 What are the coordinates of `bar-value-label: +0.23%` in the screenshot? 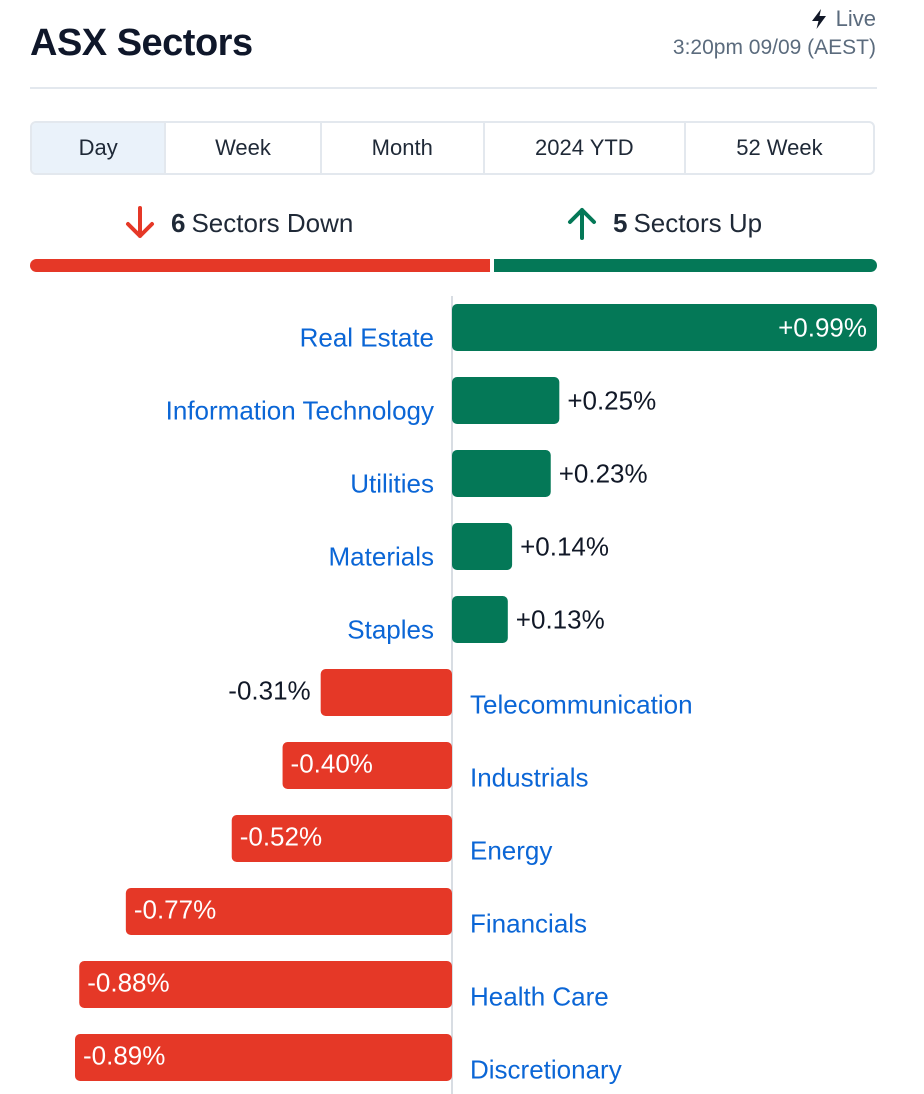 It's located at (603, 474).